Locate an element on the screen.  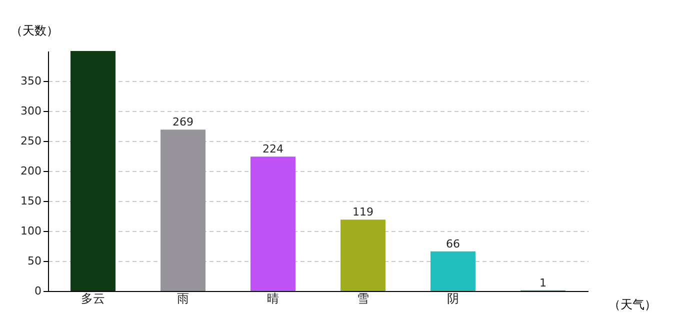
x-axis-title: （天气） is located at coordinates (632, 305).